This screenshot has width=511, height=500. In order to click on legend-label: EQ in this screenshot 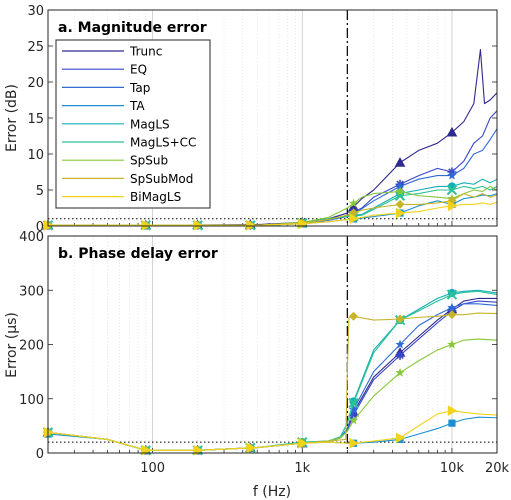, I will do `click(138, 70)`.